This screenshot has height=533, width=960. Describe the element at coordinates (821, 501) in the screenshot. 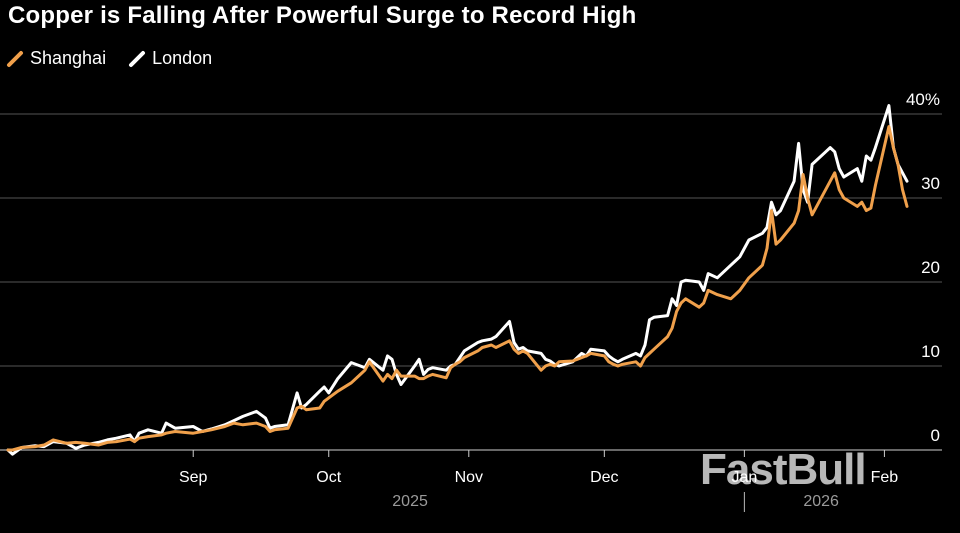

I see `year-label-2026: 2026` at that location.